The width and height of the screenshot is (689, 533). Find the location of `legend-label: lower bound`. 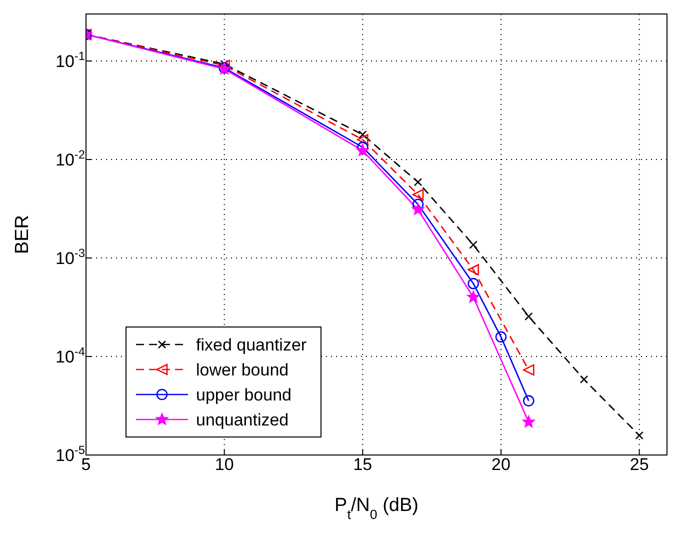

legend-label: lower bound is located at coordinates (242, 370).